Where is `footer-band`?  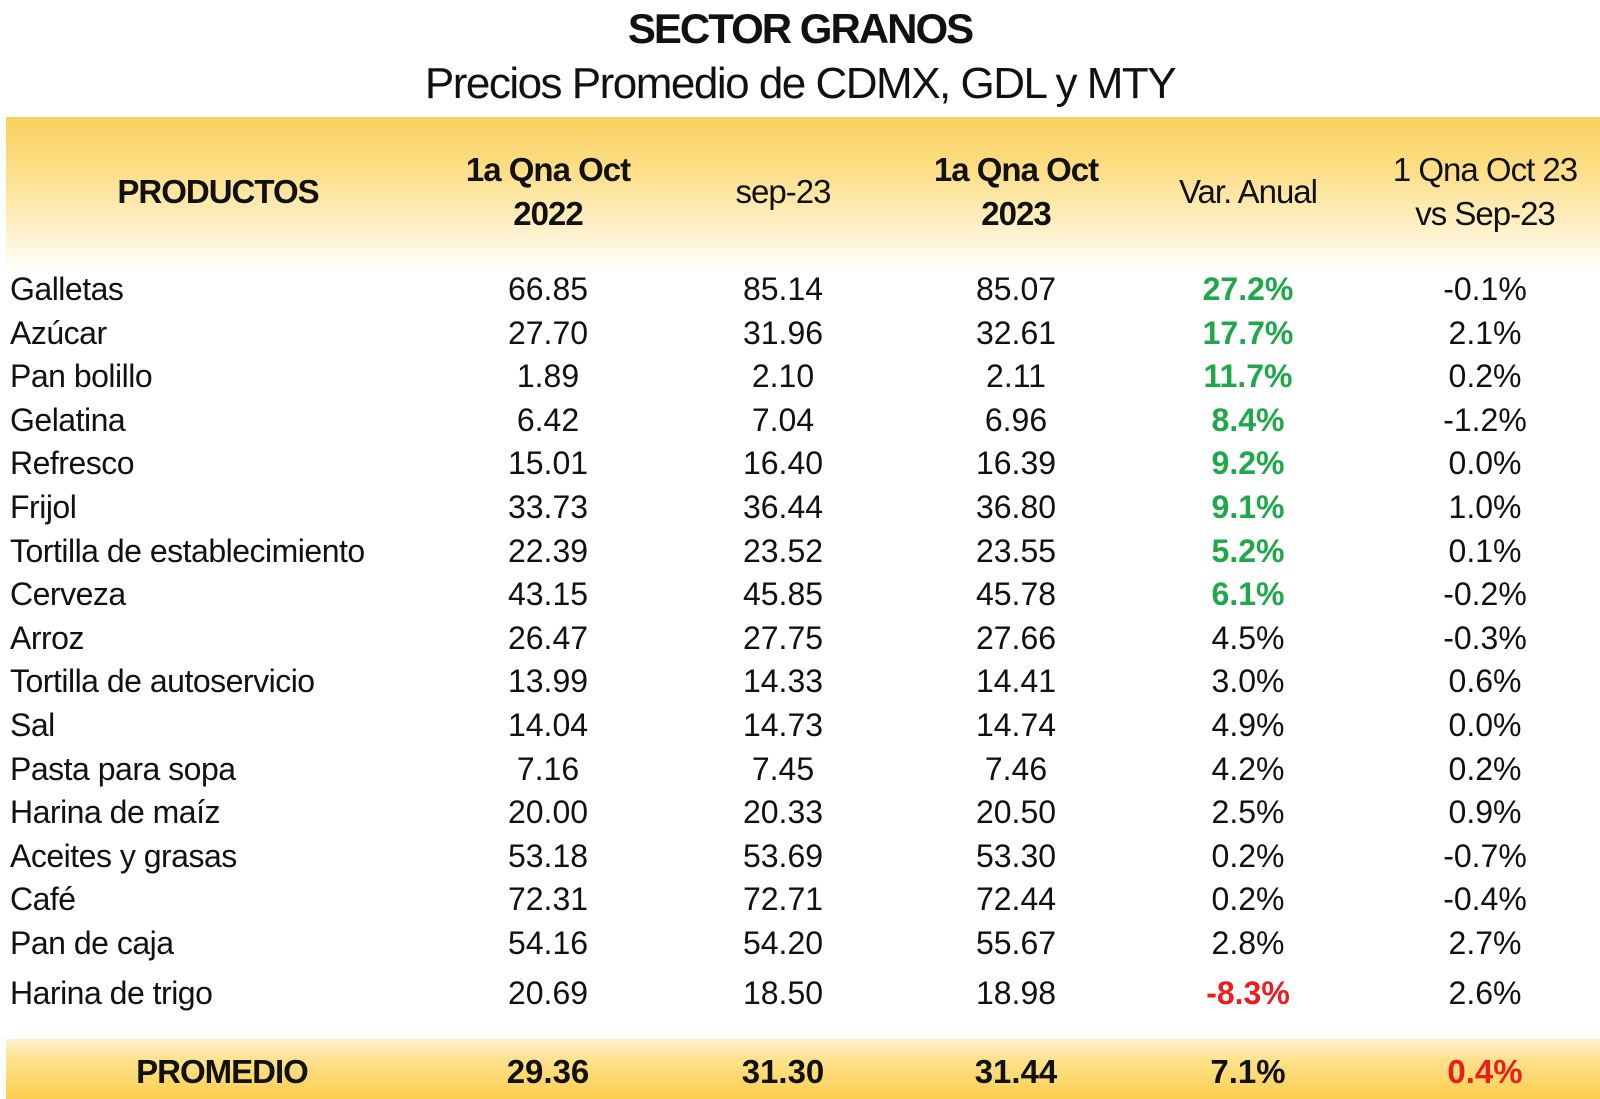 footer-band is located at coordinates (803, 1069).